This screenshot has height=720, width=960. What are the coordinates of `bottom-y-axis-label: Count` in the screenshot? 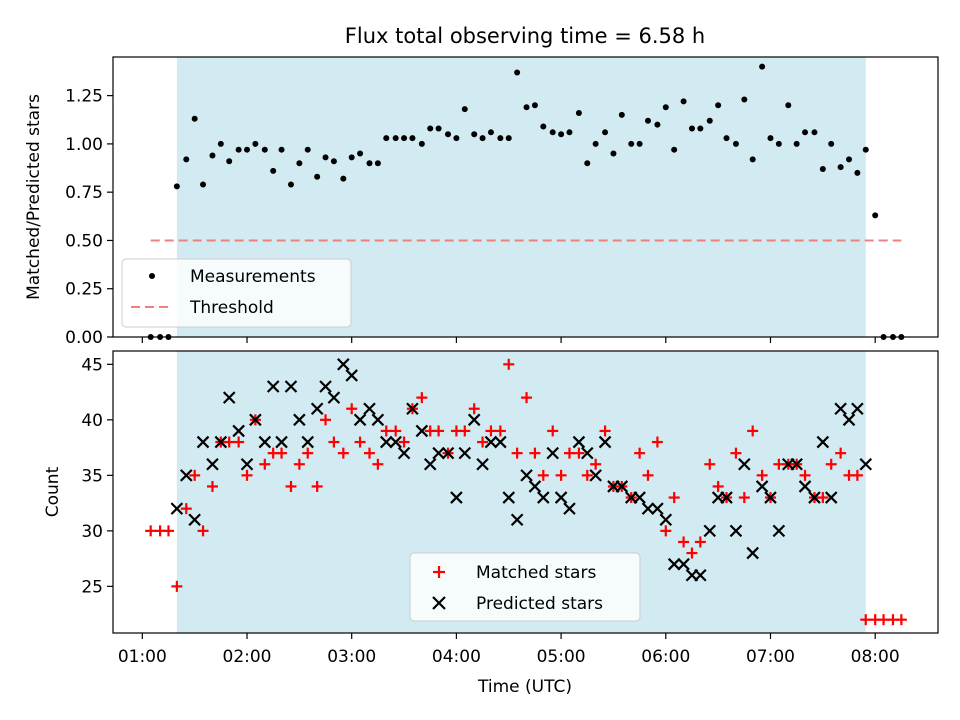 It's located at (53, 491).